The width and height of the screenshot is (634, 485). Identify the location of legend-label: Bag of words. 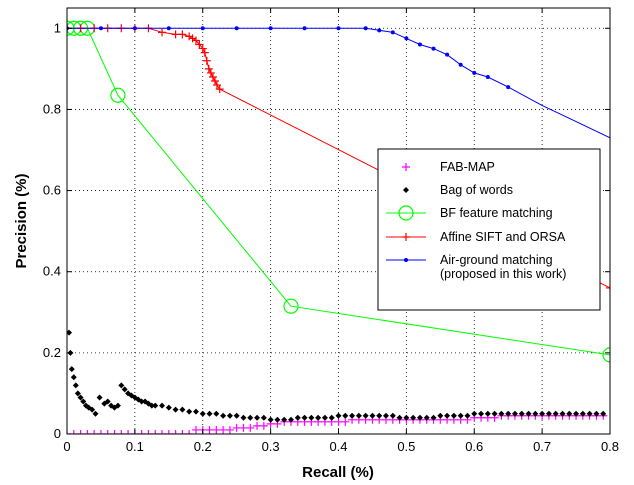
(476, 190).